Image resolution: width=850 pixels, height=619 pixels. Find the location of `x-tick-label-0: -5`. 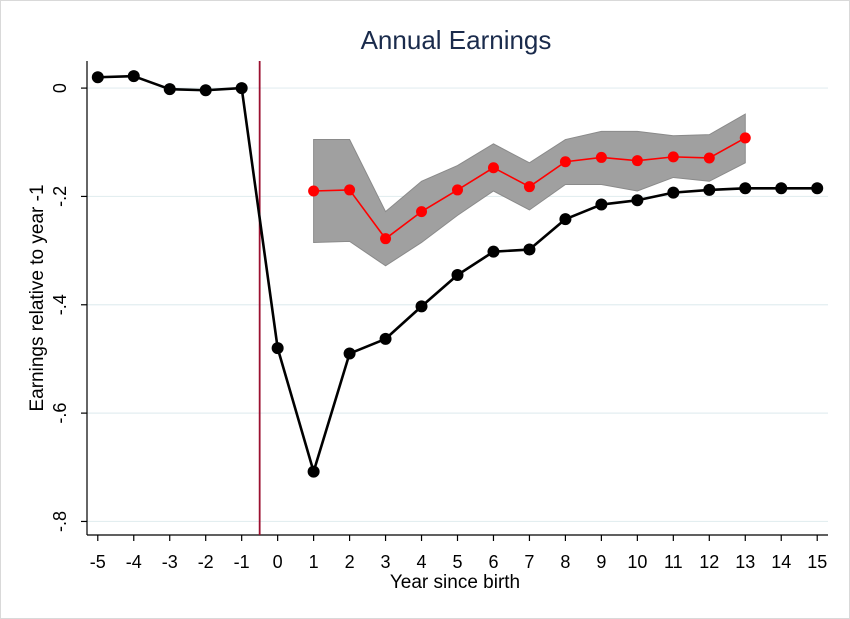

x-tick-label-0: -5 is located at coordinates (98, 562).